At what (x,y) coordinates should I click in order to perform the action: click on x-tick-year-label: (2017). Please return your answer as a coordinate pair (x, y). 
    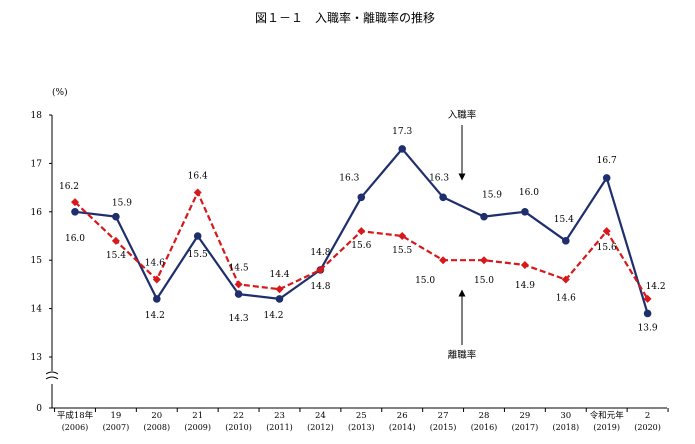
    Looking at the image, I should click on (525, 427).